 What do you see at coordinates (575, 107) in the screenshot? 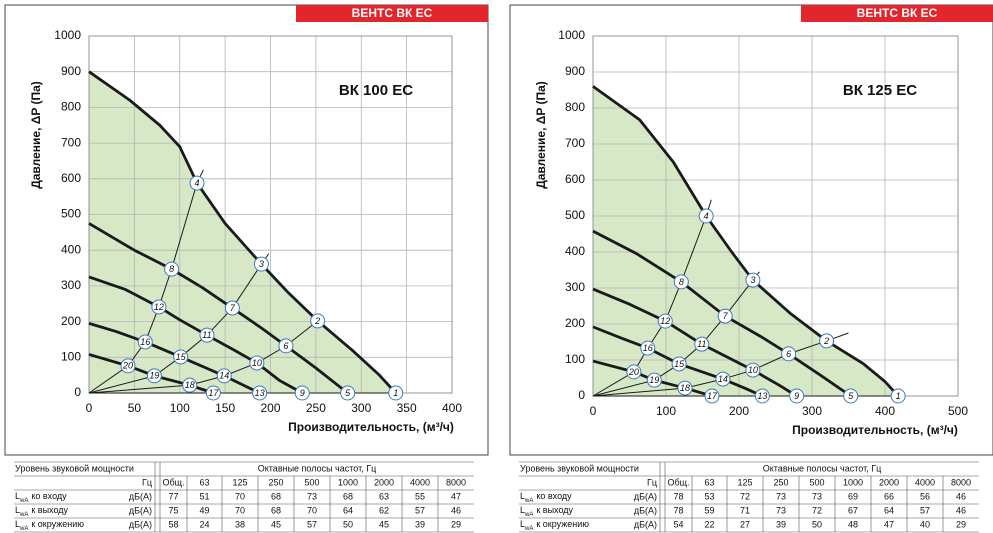
I see `y-tick-label: 800` at bounding box center [575, 107].